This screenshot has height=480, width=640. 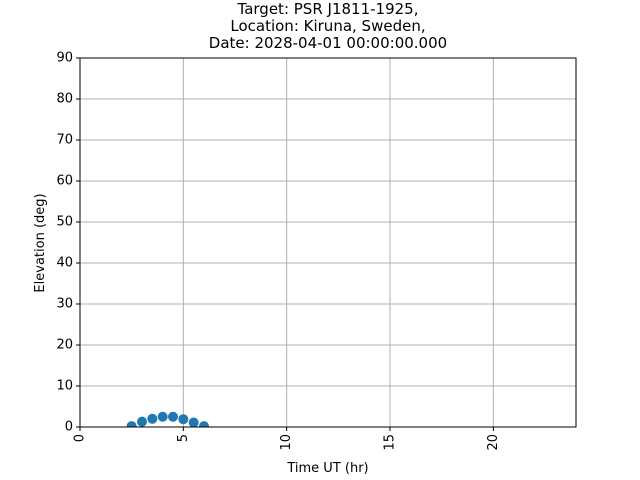 I want to click on y-tick-label: 80, so click(x=64, y=99).